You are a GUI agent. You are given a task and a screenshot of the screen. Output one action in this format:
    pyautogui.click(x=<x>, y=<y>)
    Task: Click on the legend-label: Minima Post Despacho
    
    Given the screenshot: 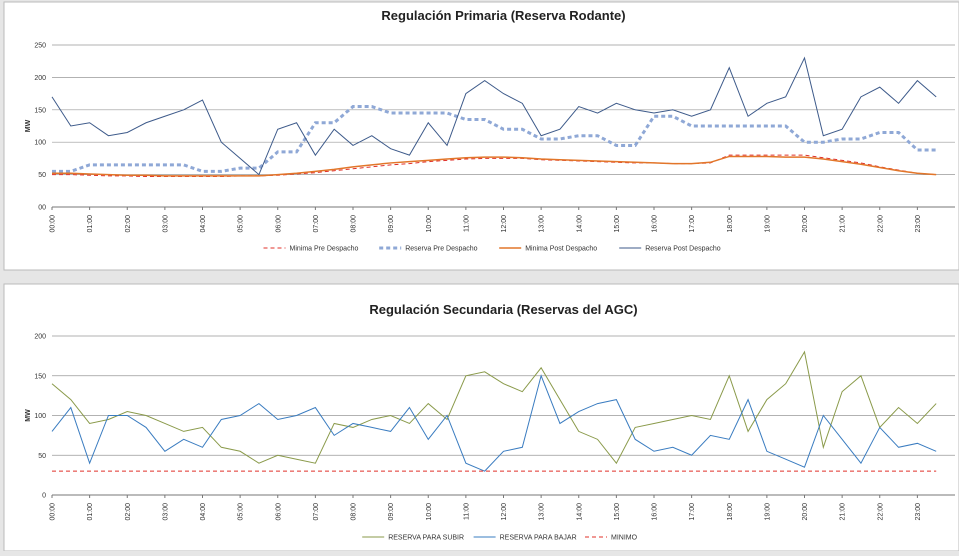 What is the action you would take?
    pyautogui.click(x=561, y=249)
    